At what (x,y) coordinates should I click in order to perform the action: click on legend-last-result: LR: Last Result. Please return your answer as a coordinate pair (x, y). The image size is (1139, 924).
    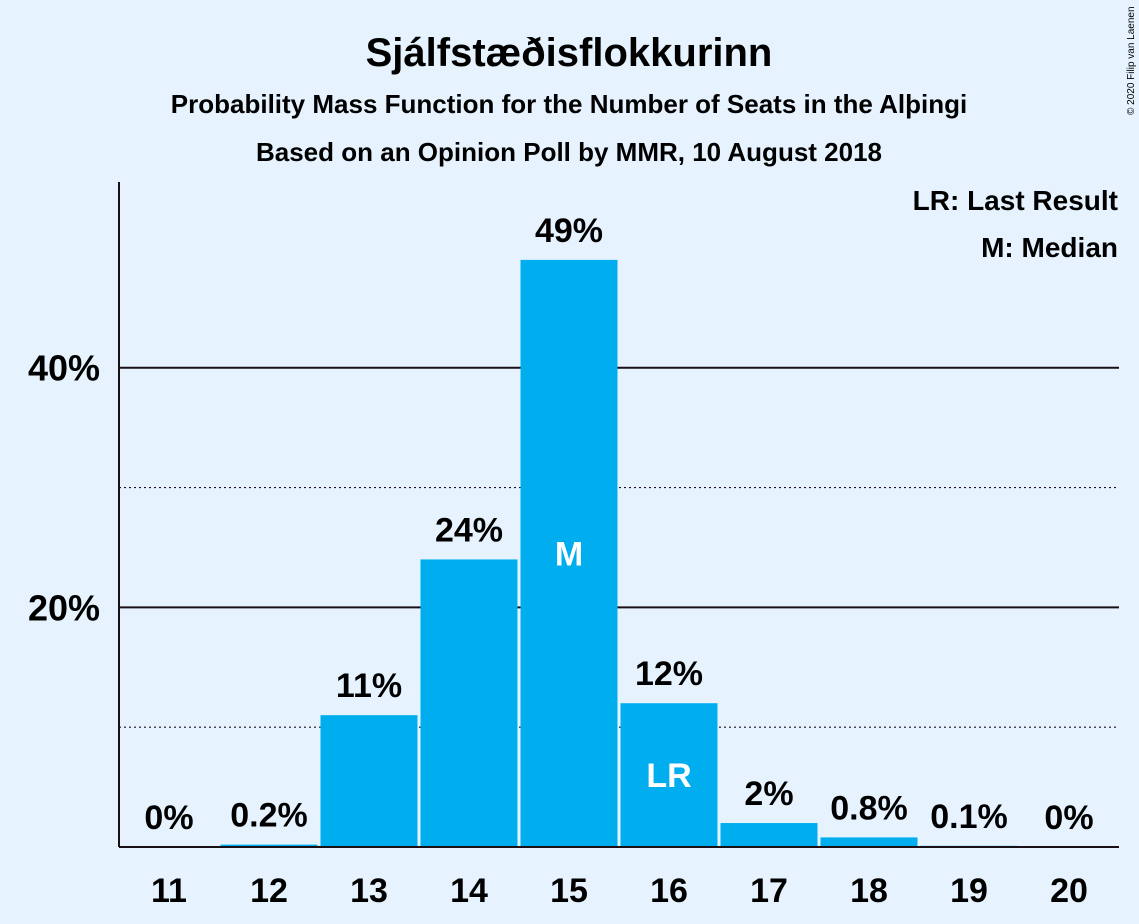
    Looking at the image, I should click on (1015, 200).